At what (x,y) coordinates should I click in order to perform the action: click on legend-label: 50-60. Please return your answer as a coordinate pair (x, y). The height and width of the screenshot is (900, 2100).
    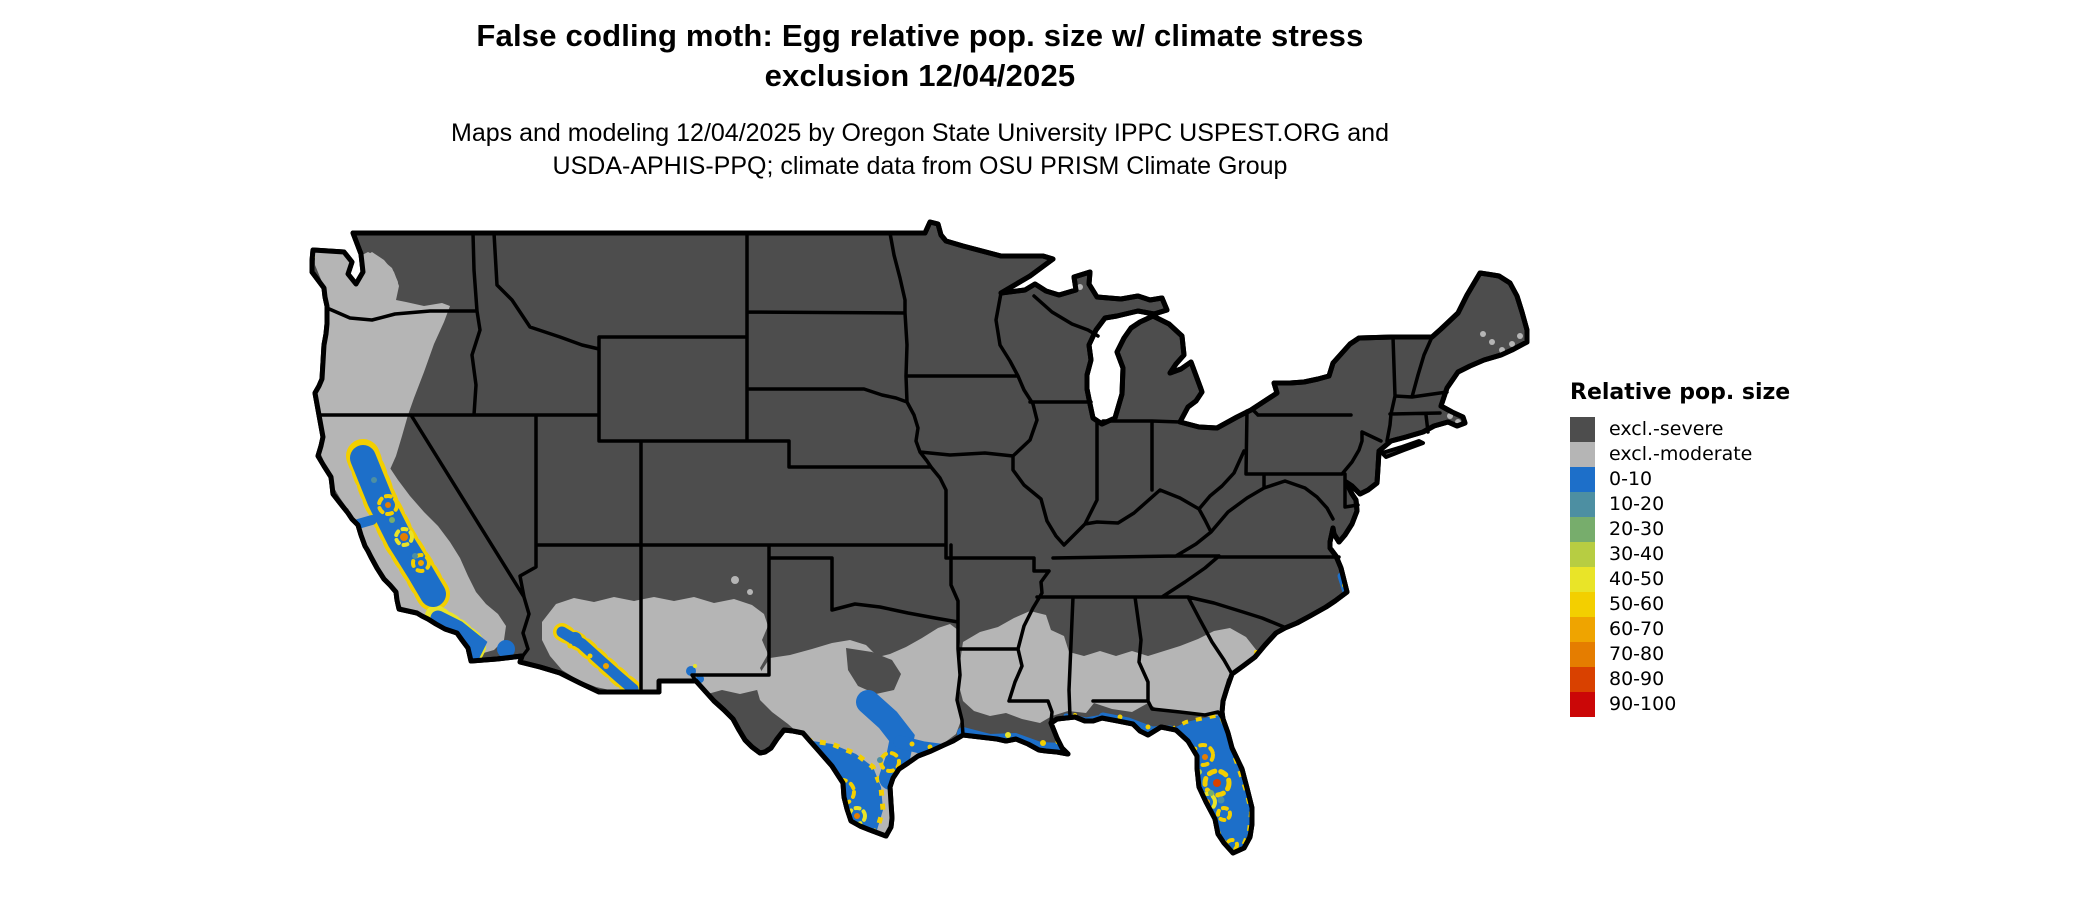
    Looking at the image, I should click on (1637, 604).